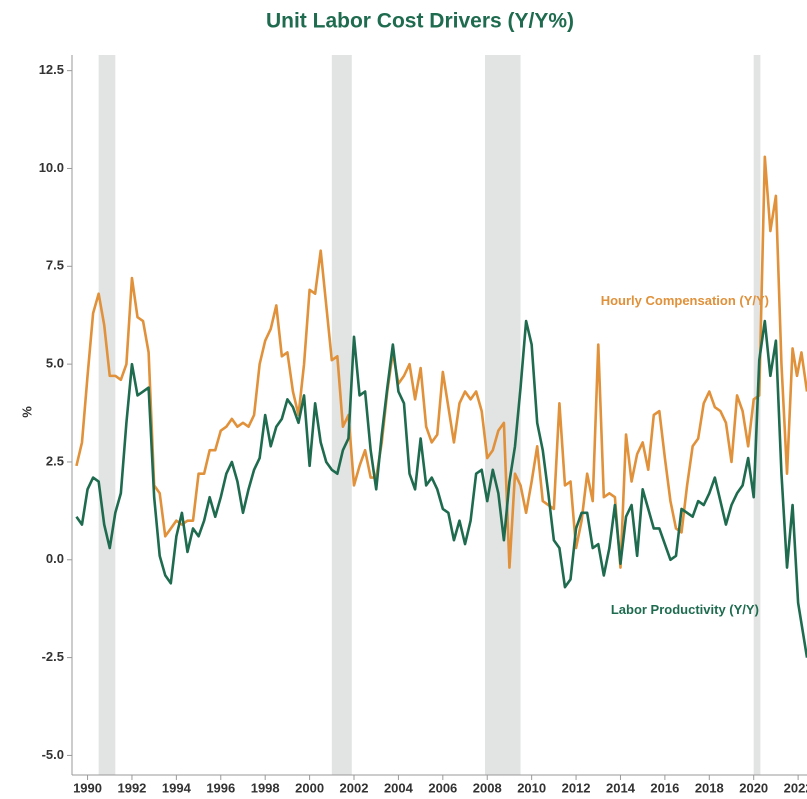 This screenshot has width=807, height=799. What do you see at coordinates (531, 787) in the screenshot?
I see `x-tick-label: 2010` at bounding box center [531, 787].